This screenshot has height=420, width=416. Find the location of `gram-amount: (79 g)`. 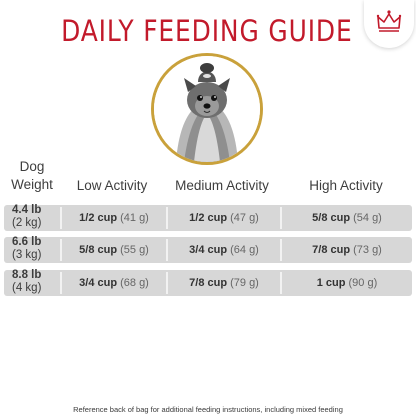

gram-amount: (79 g) is located at coordinates (244, 283).